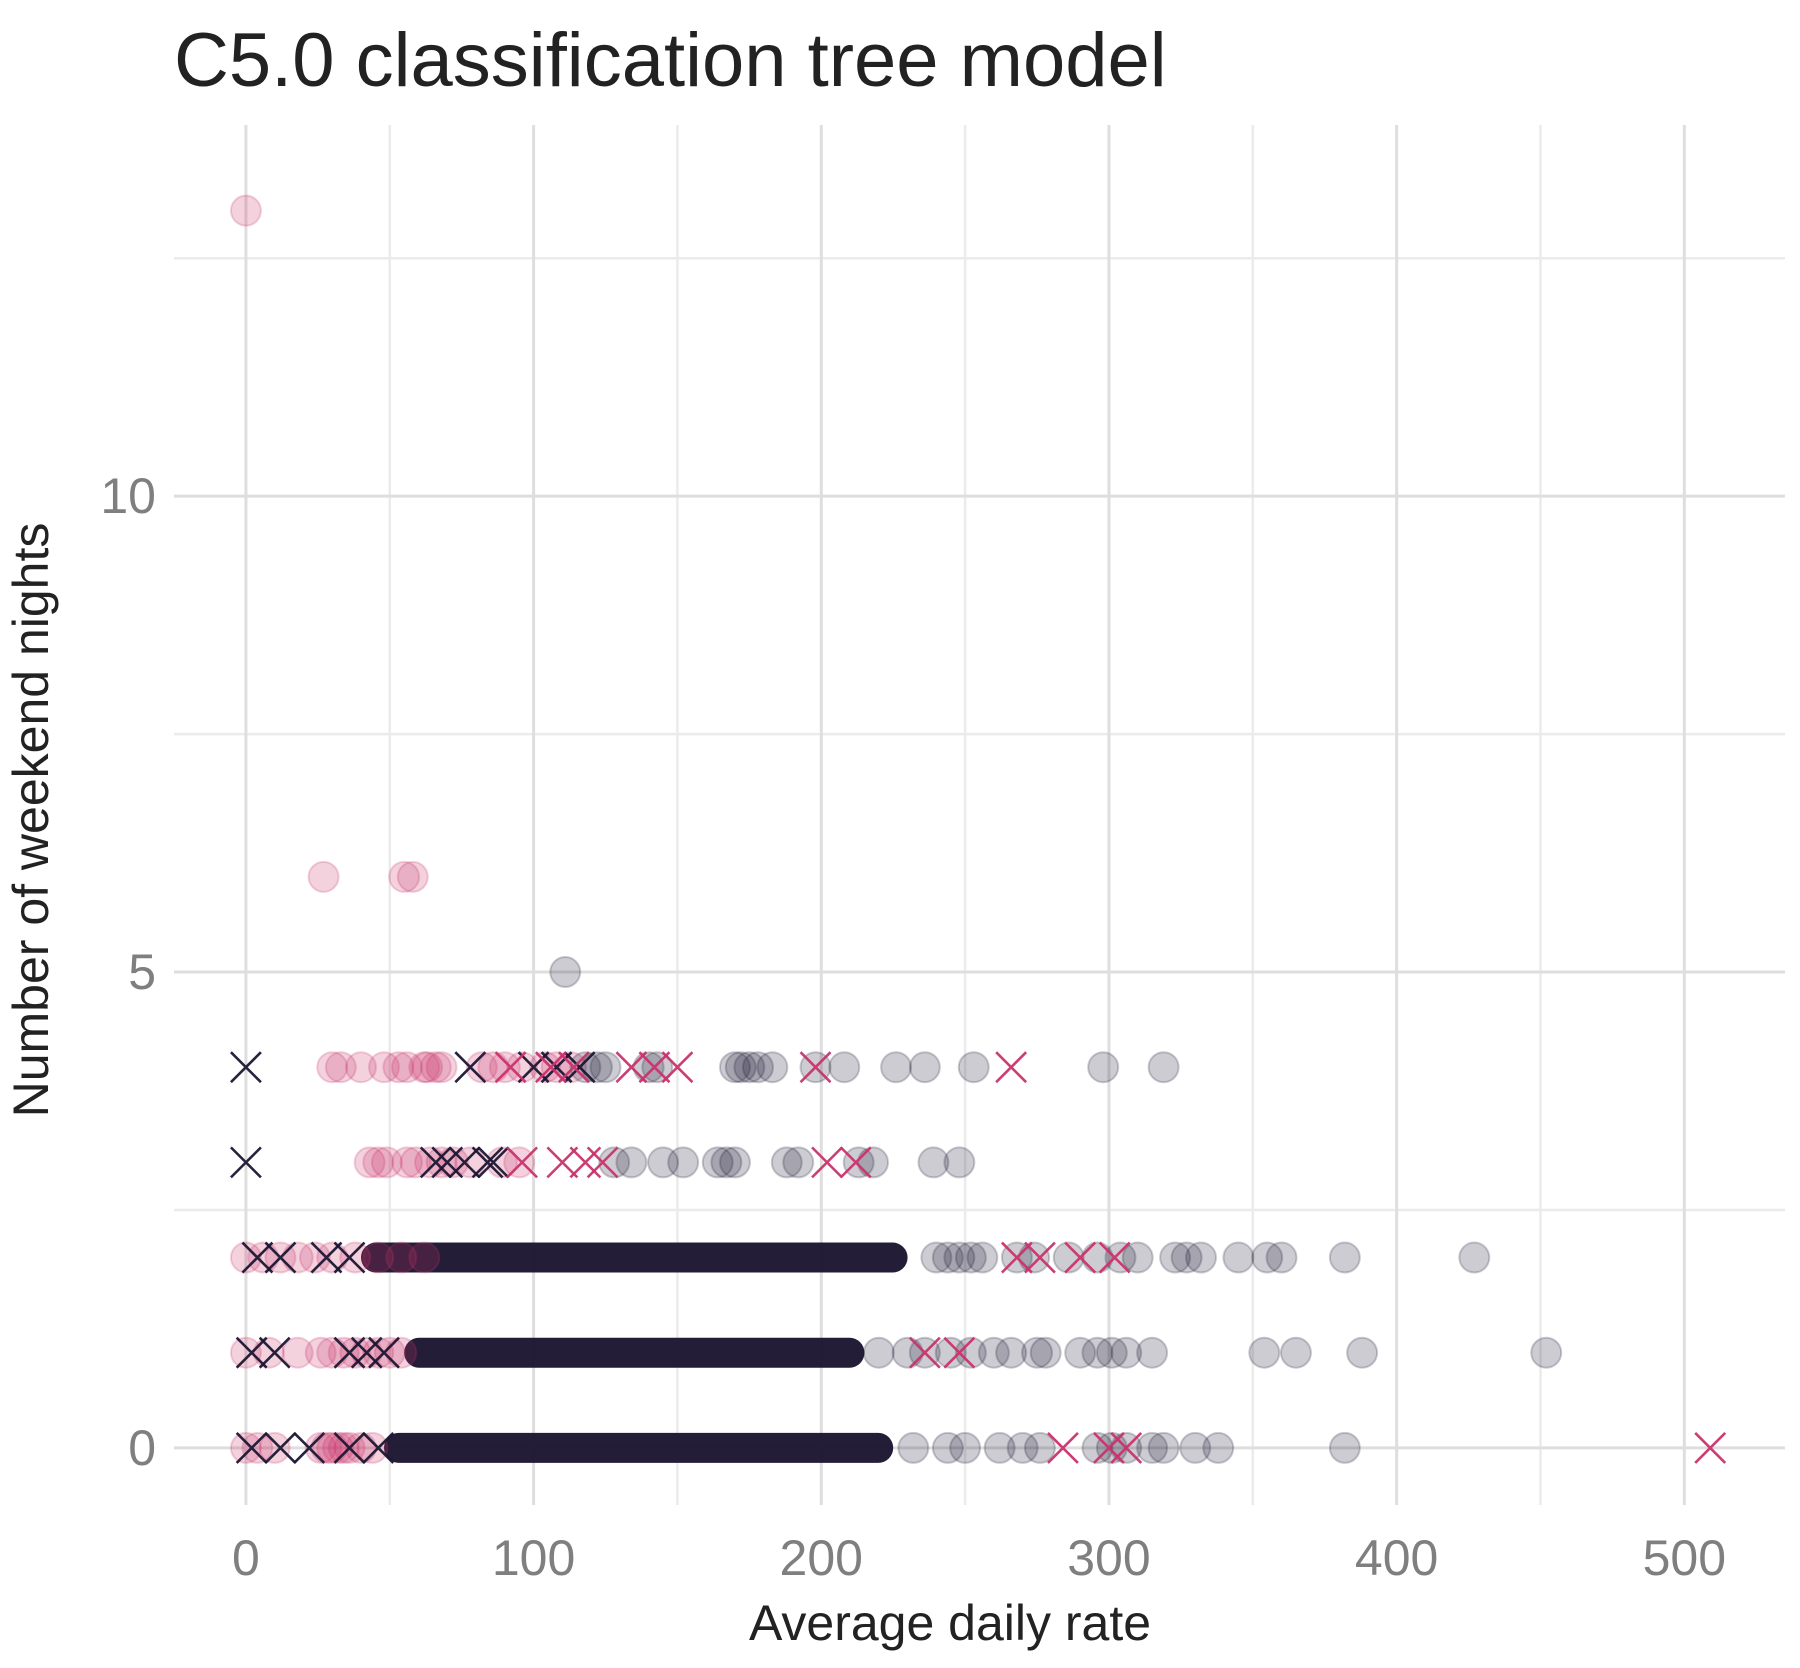 This screenshot has height=1668, width=1800. What do you see at coordinates (1396, 1558) in the screenshot?
I see `x-tick-label: 400` at bounding box center [1396, 1558].